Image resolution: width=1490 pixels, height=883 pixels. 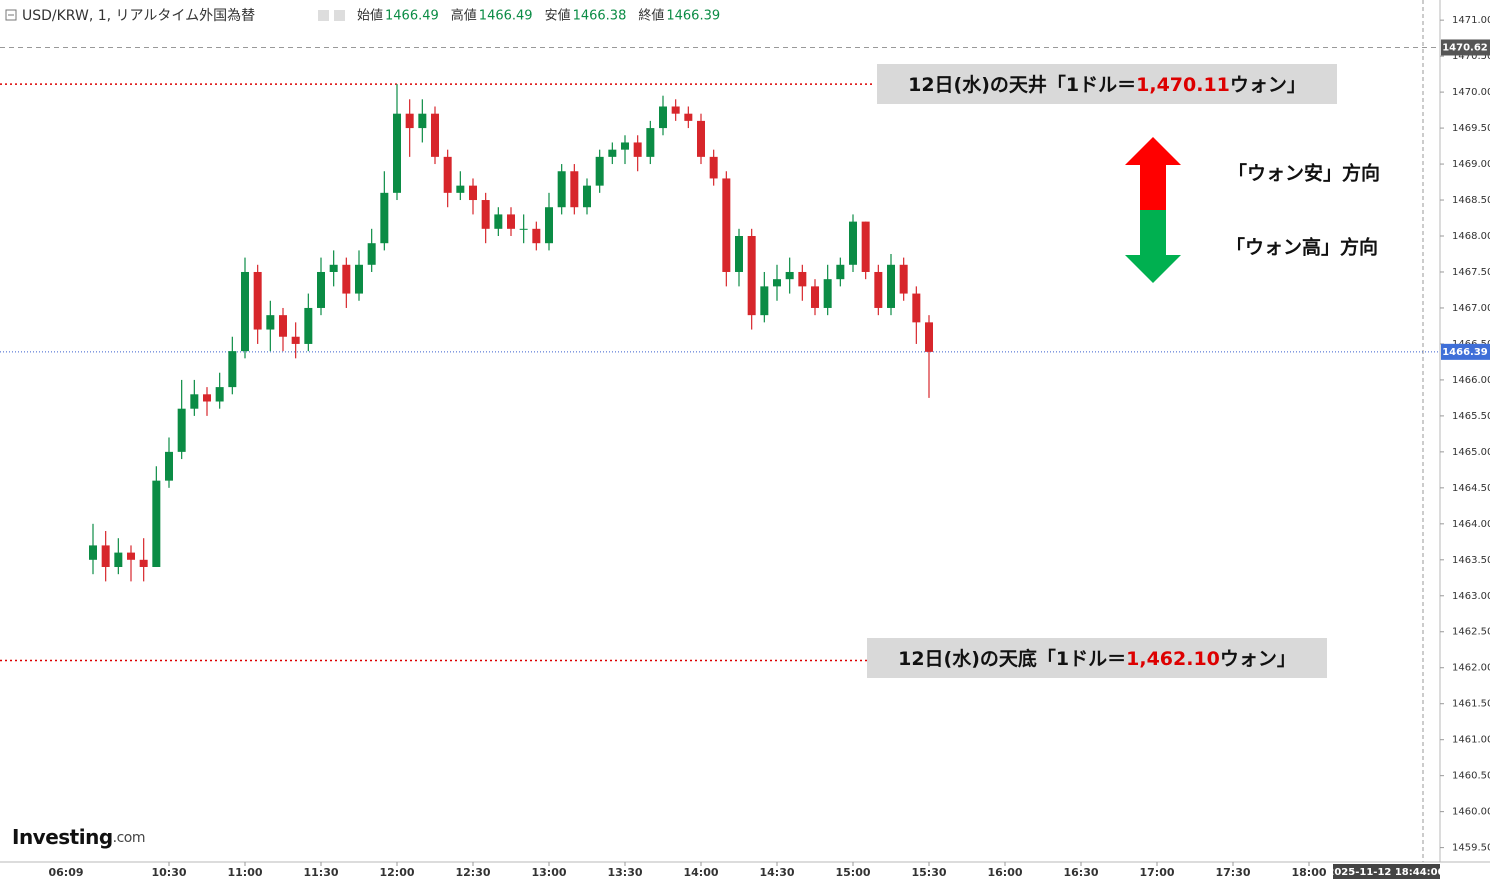 What do you see at coordinates (464, 16) in the screenshot?
I see `ohlc-label: 高値` at bounding box center [464, 16].